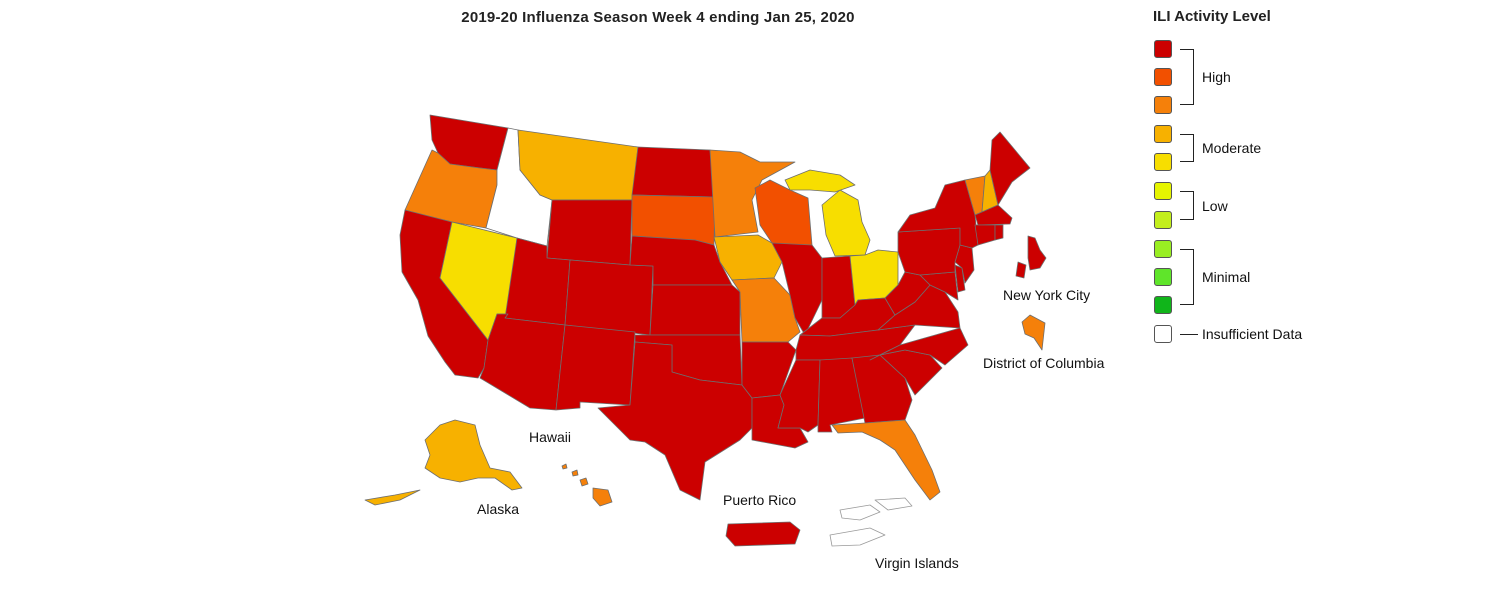 This screenshot has height=615, width=1512. Describe the element at coordinates (763, 534) in the screenshot. I see `inset-puerto-rico` at that location.